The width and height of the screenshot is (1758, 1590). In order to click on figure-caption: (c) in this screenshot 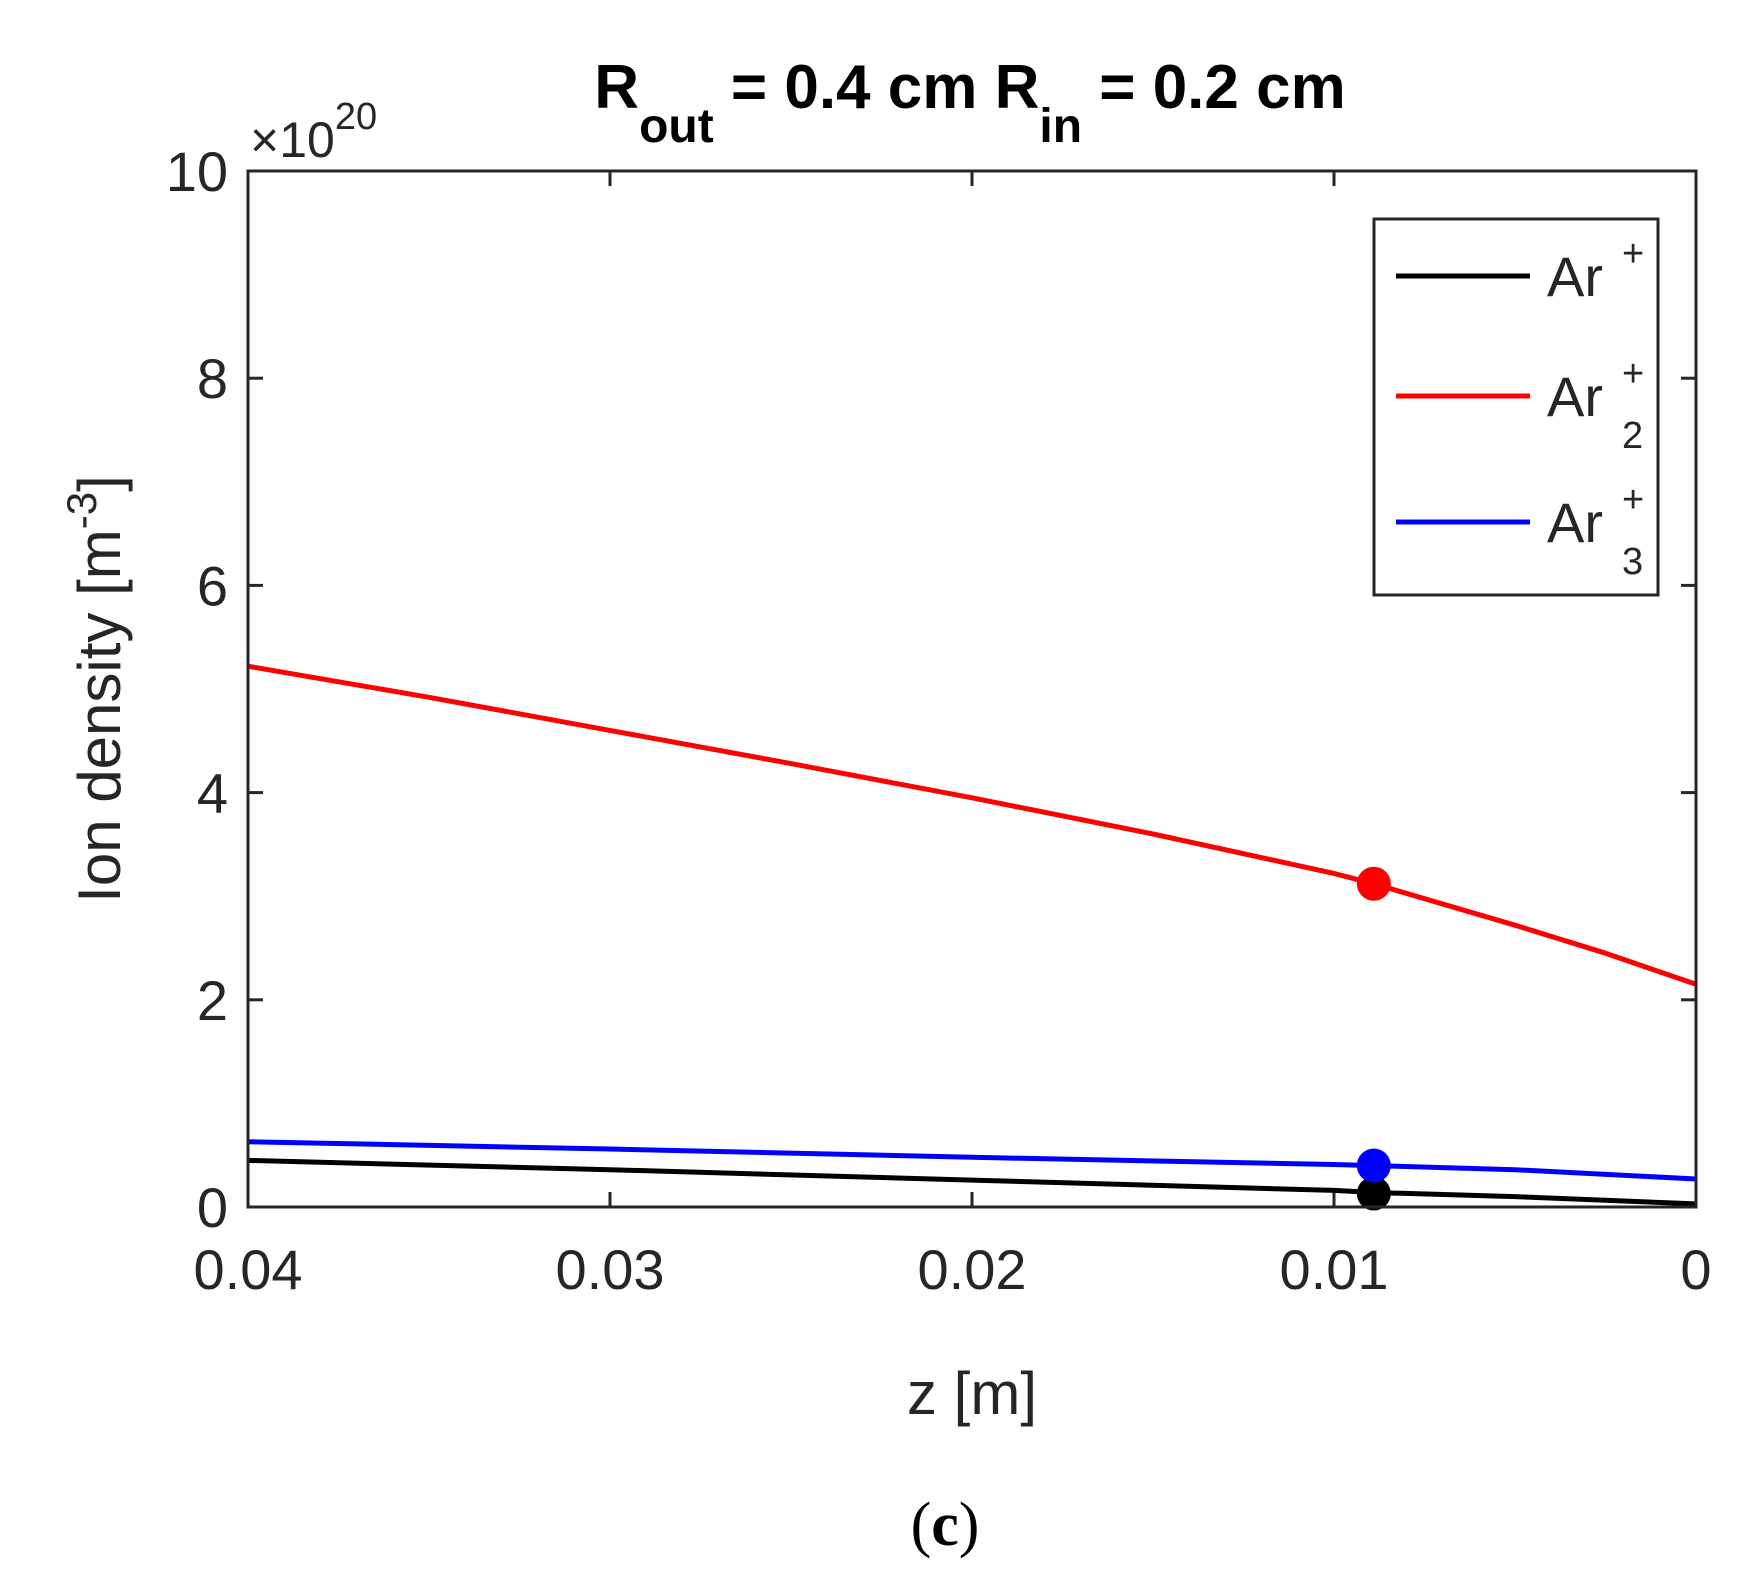, I will do `click(945, 1525)`.